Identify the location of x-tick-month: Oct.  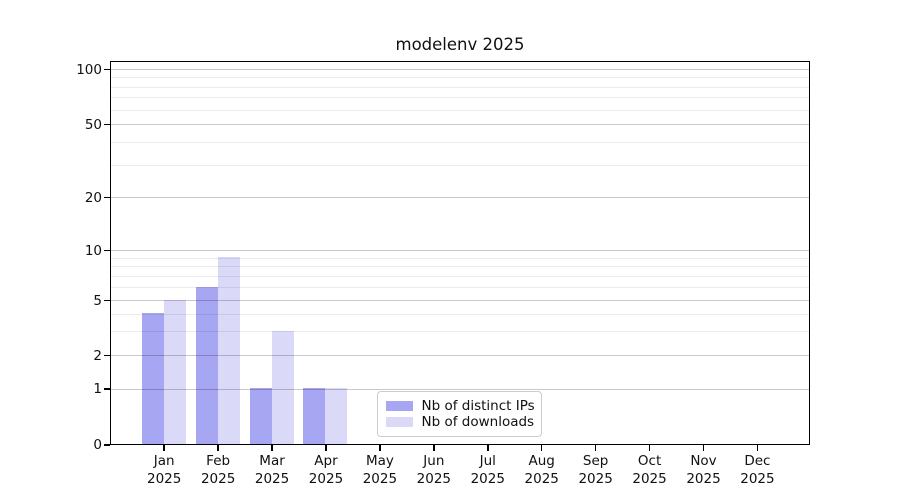
(649, 461).